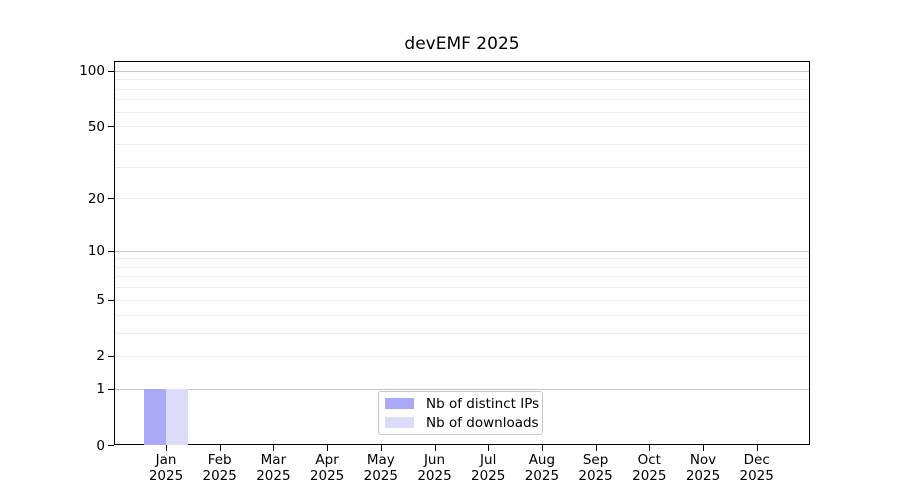  What do you see at coordinates (155, 416) in the screenshot?
I see `bar-nb-of-distinct-ips` at bounding box center [155, 416].